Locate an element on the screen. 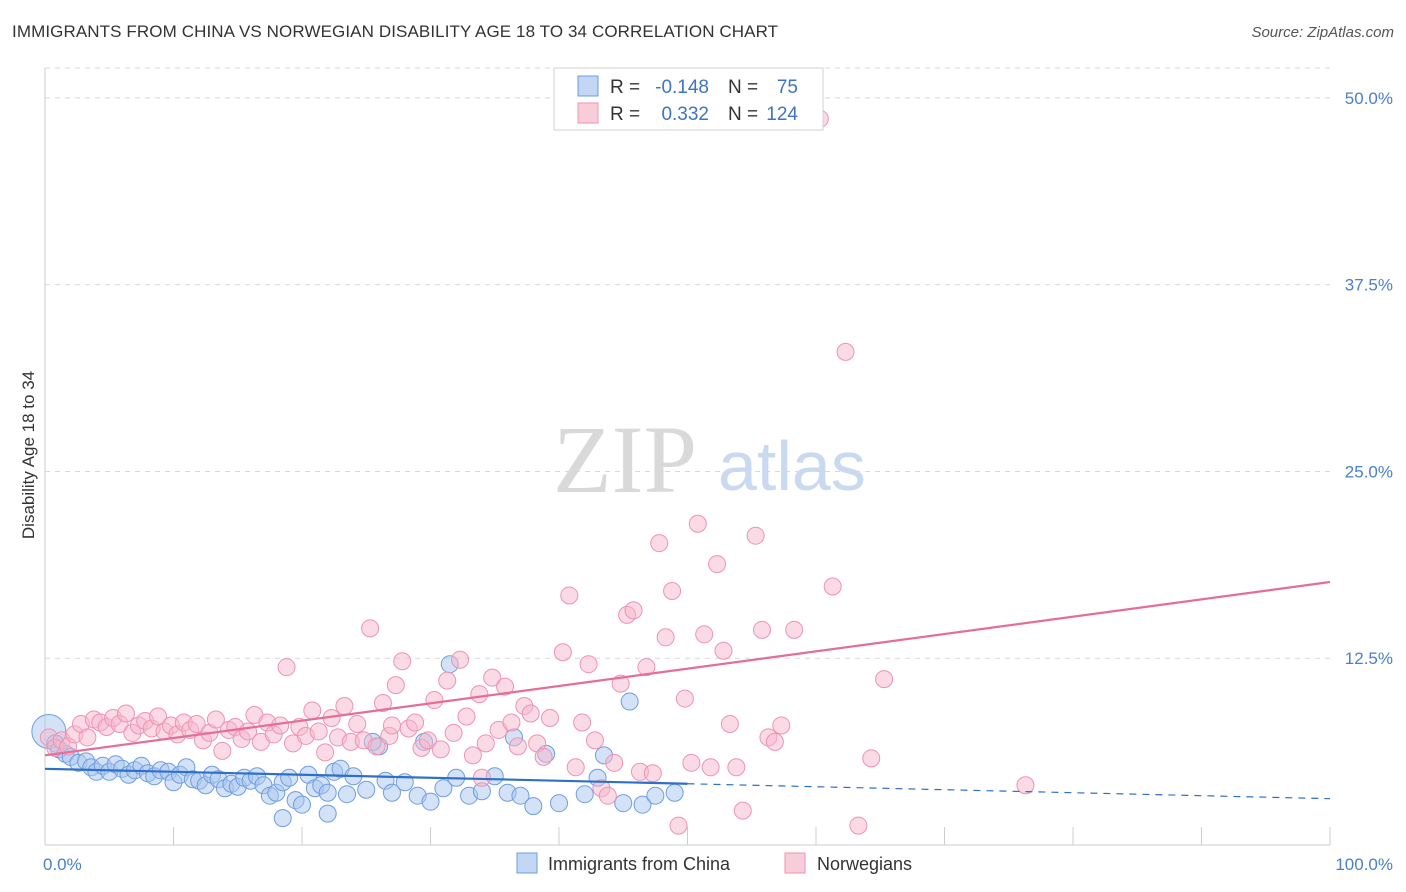  y-tick-label-2: 37.5% is located at coordinates (1369, 285).